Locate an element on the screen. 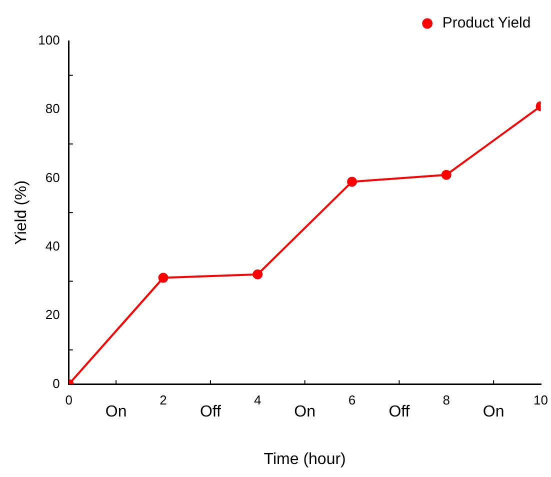  x-tick-label: 0 is located at coordinates (69, 400).